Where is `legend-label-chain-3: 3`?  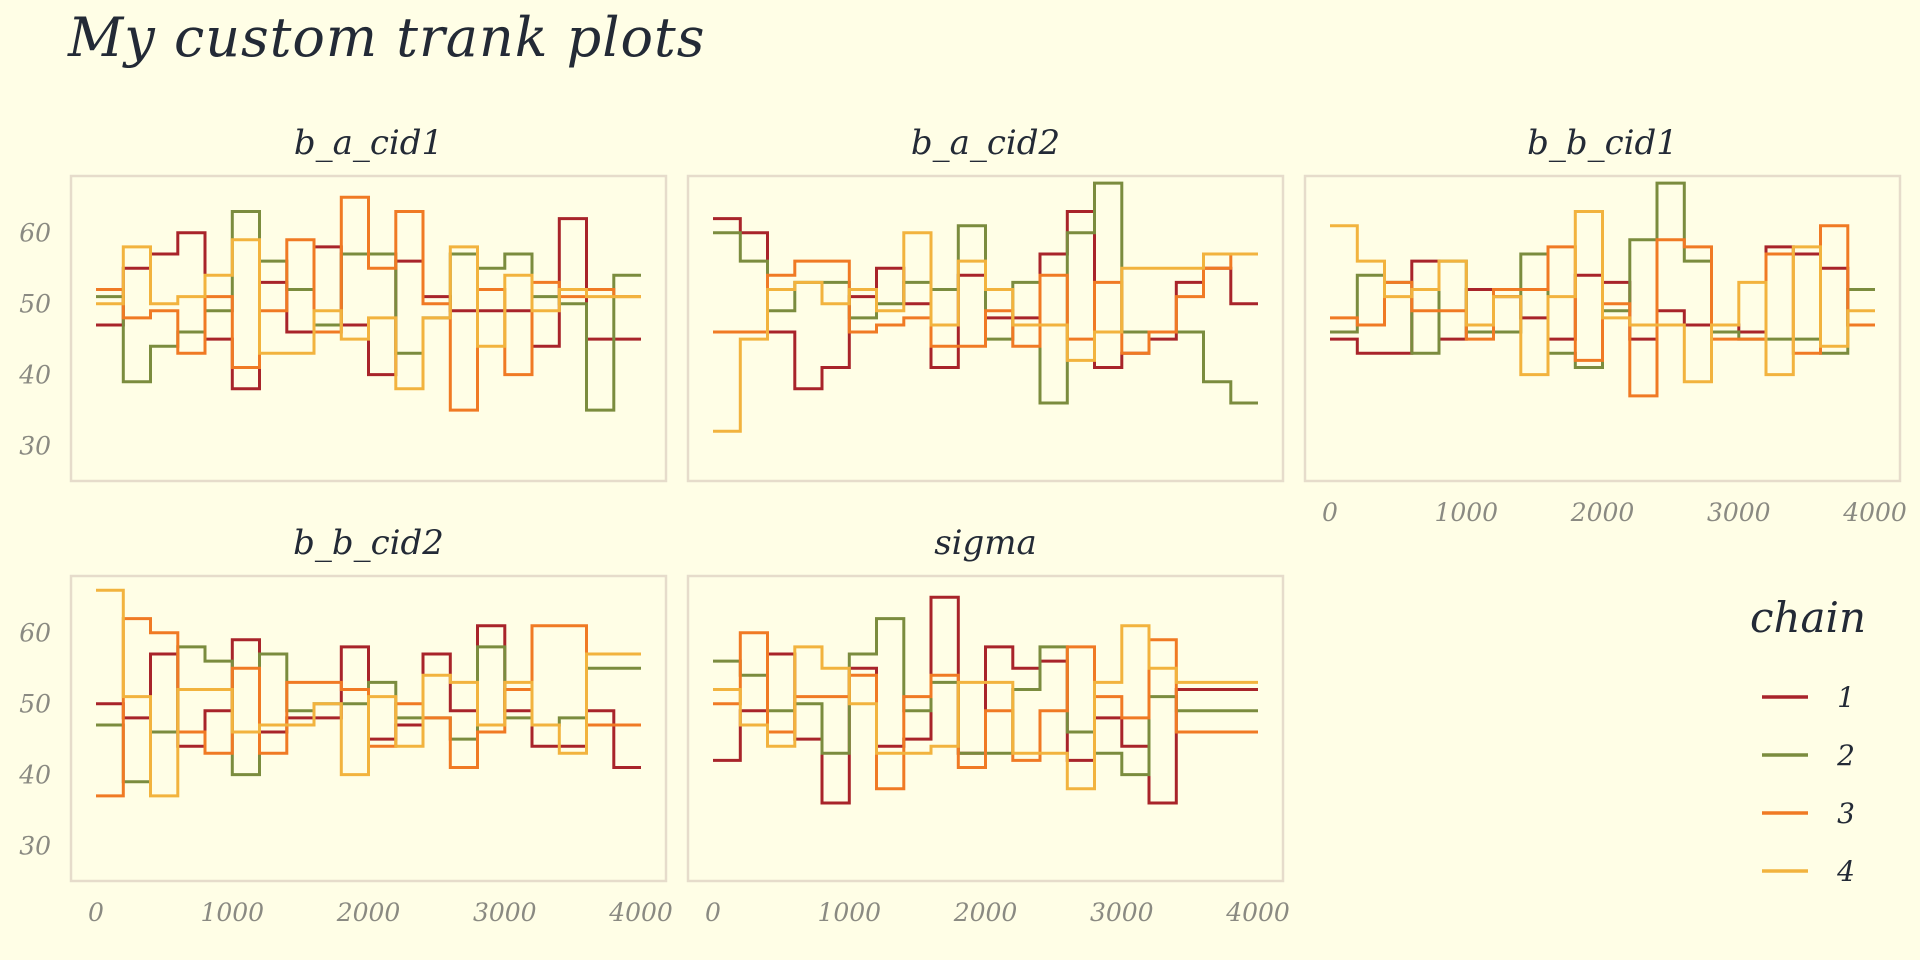 legend-label-chain-3: 3 is located at coordinates (1846, 813).